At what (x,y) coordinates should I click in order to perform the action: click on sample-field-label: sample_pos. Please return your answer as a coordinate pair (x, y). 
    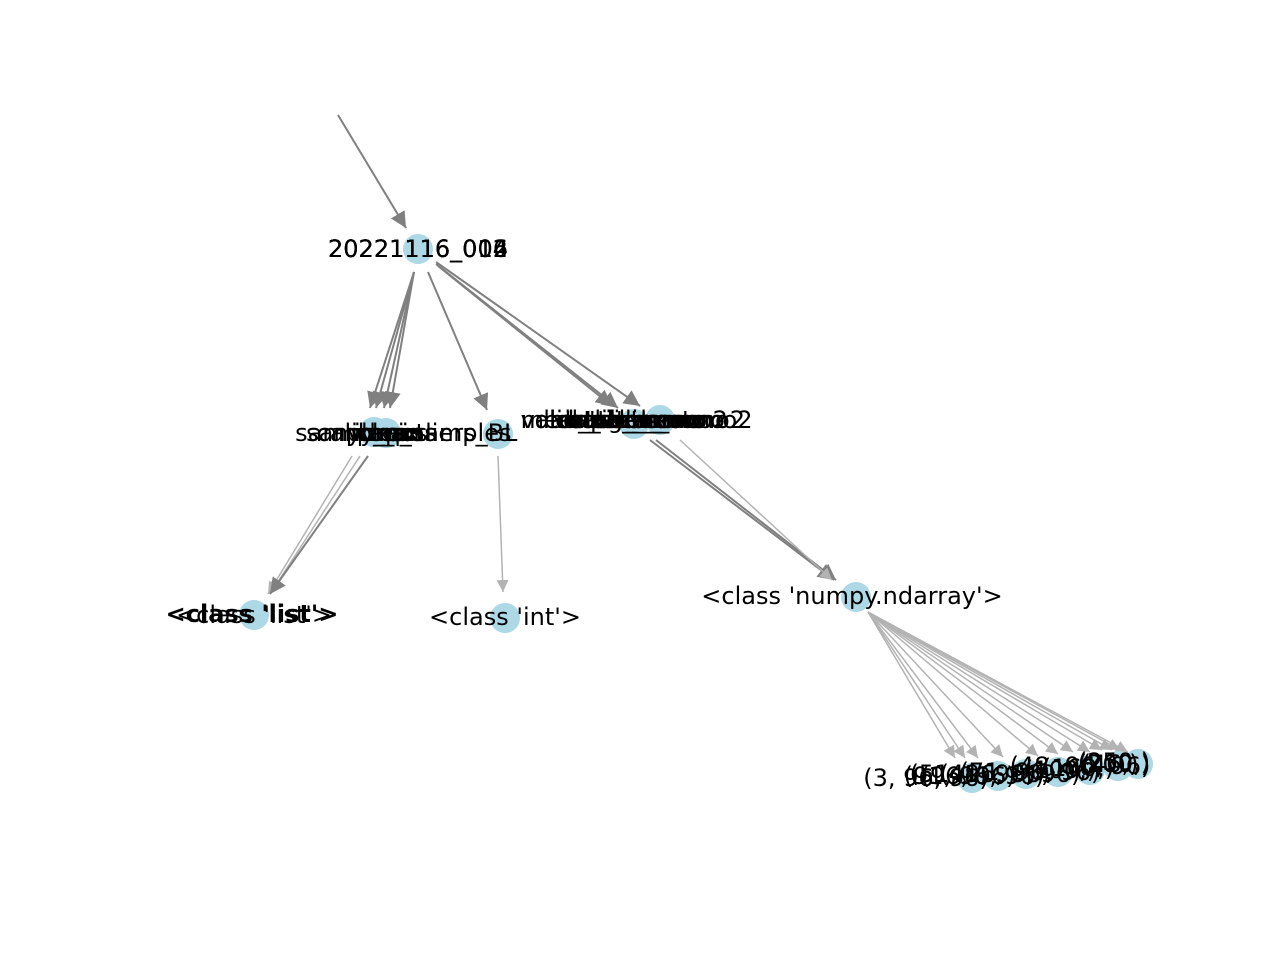
    Looking at the image, I should click on (366, 433).